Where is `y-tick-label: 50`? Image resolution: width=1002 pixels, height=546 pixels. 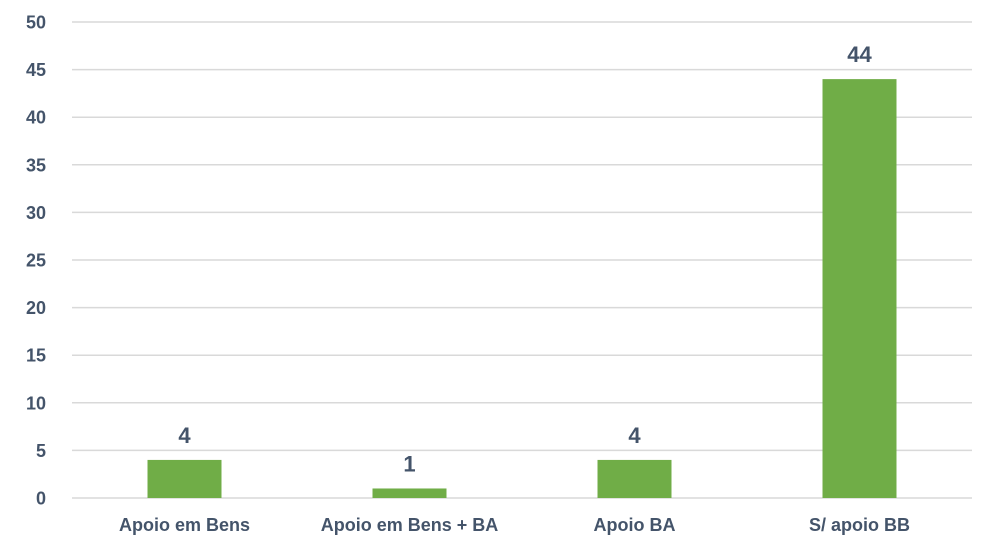
y-tick-label: 50 is located at coordinates (36, 23).